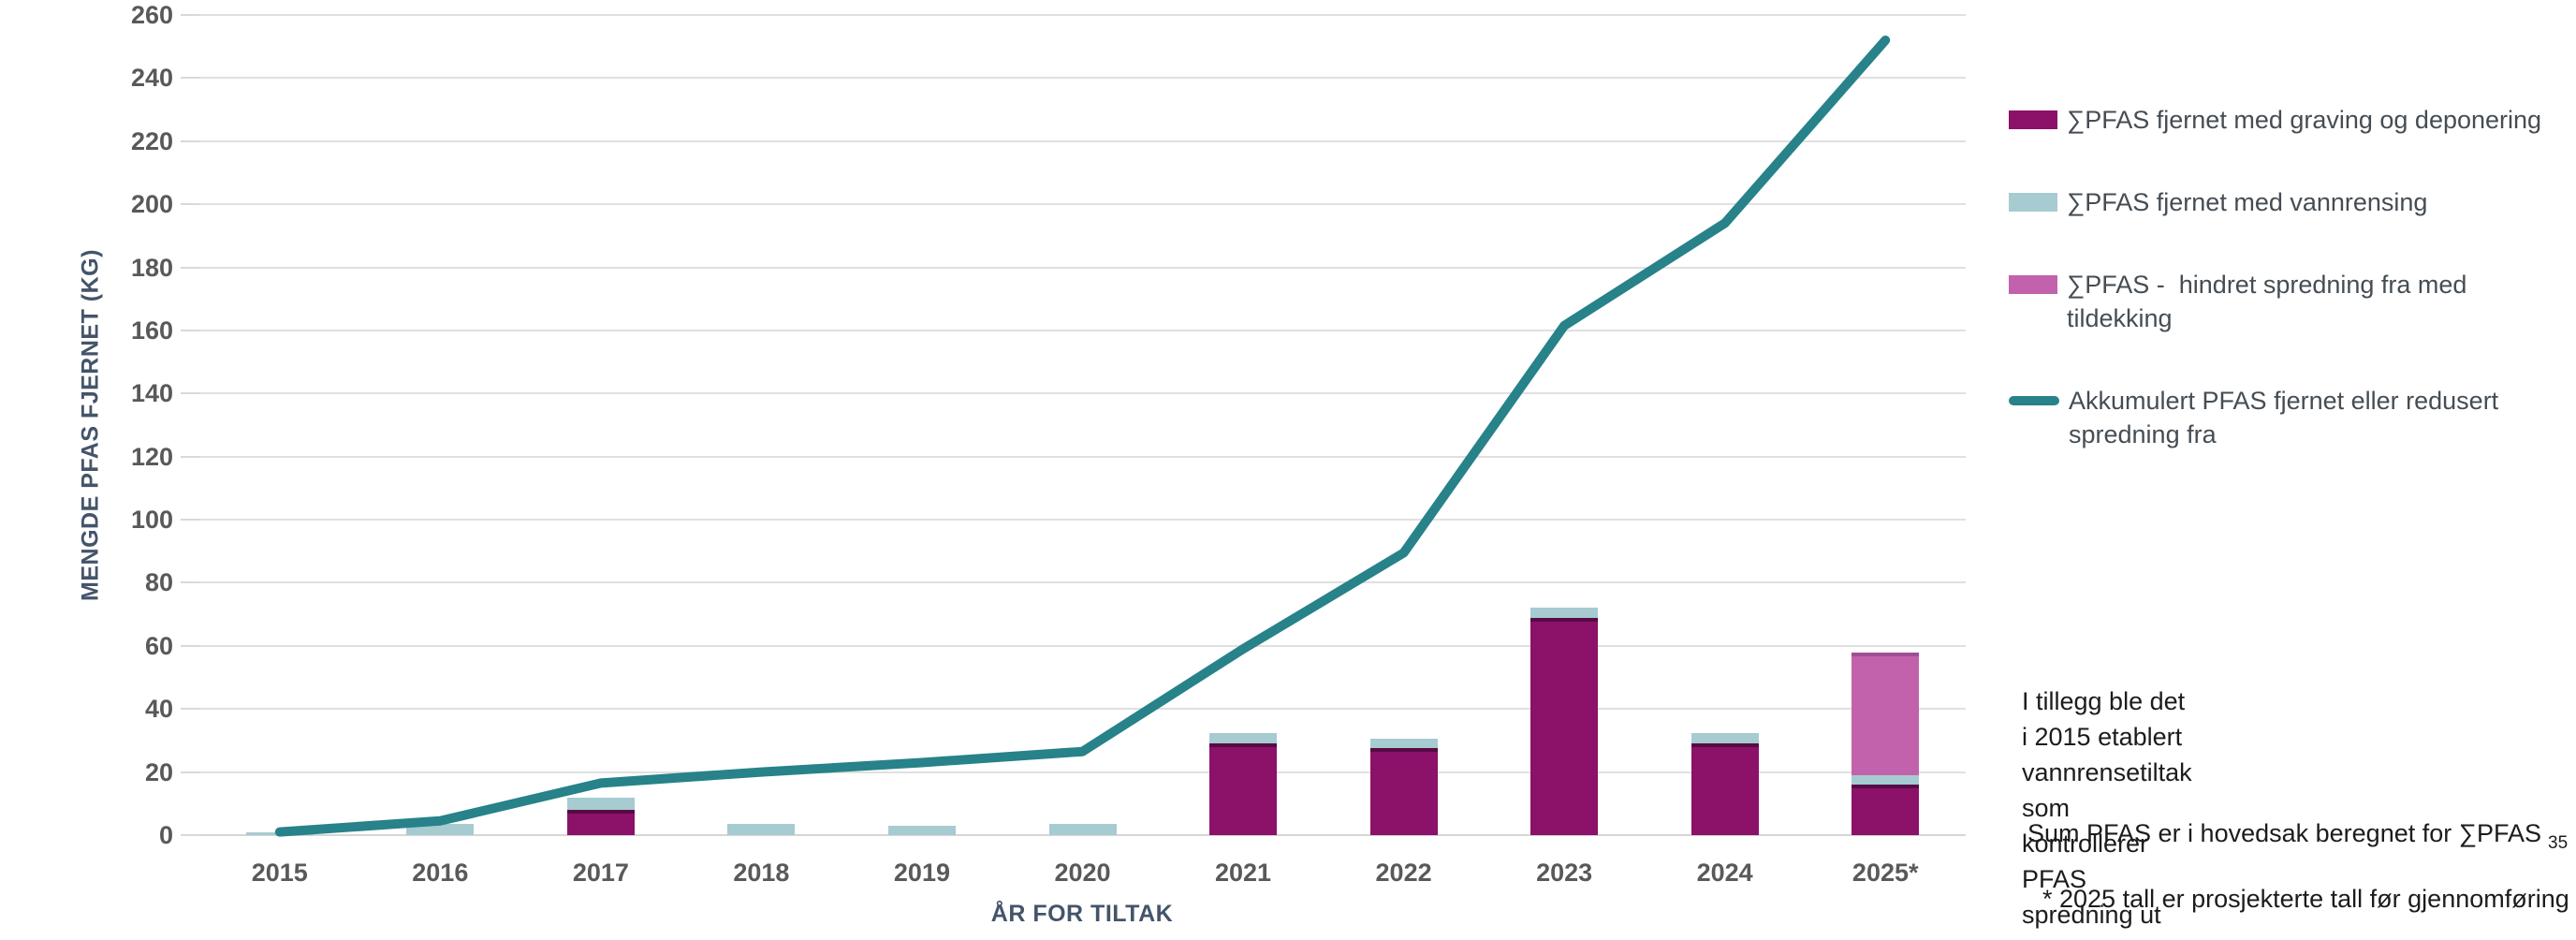 The image size is (2576, 940). What do you see at coordinates (152, 456) in the screenshot?
I see `y-tick-label: 120` at bounding box center [152, 456].